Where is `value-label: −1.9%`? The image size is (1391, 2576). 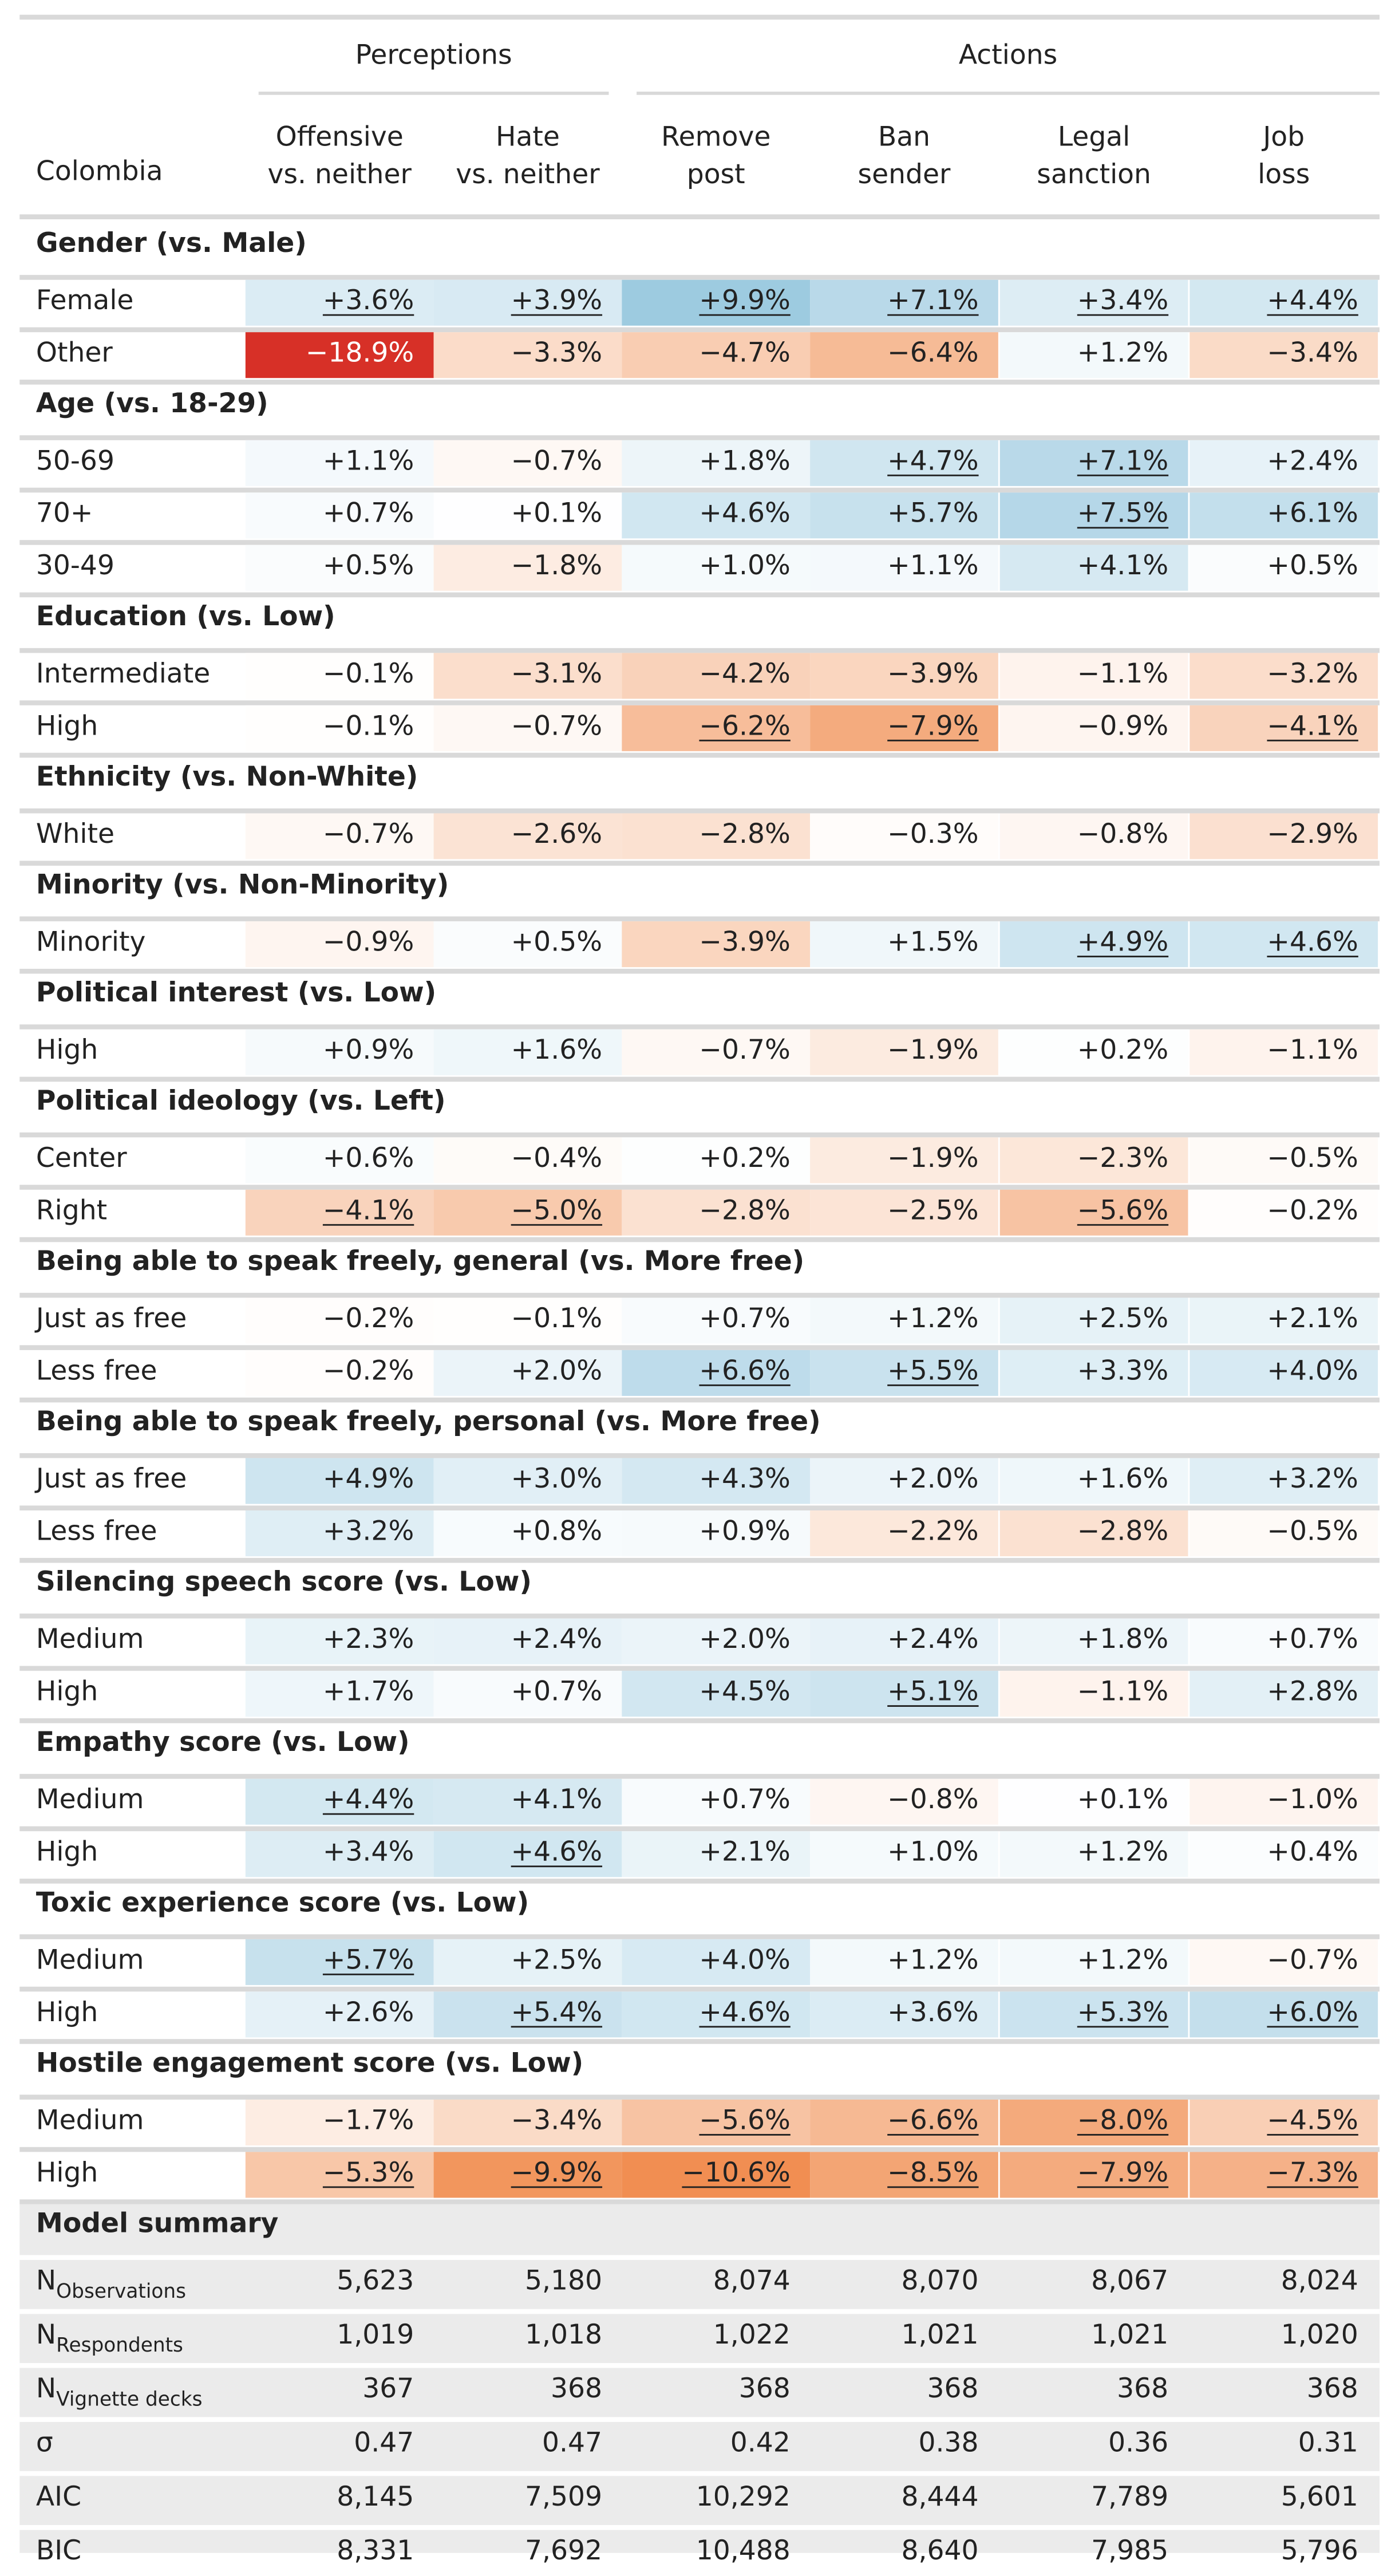
value-label: −1.9% is located at coordinates (933, 1050).